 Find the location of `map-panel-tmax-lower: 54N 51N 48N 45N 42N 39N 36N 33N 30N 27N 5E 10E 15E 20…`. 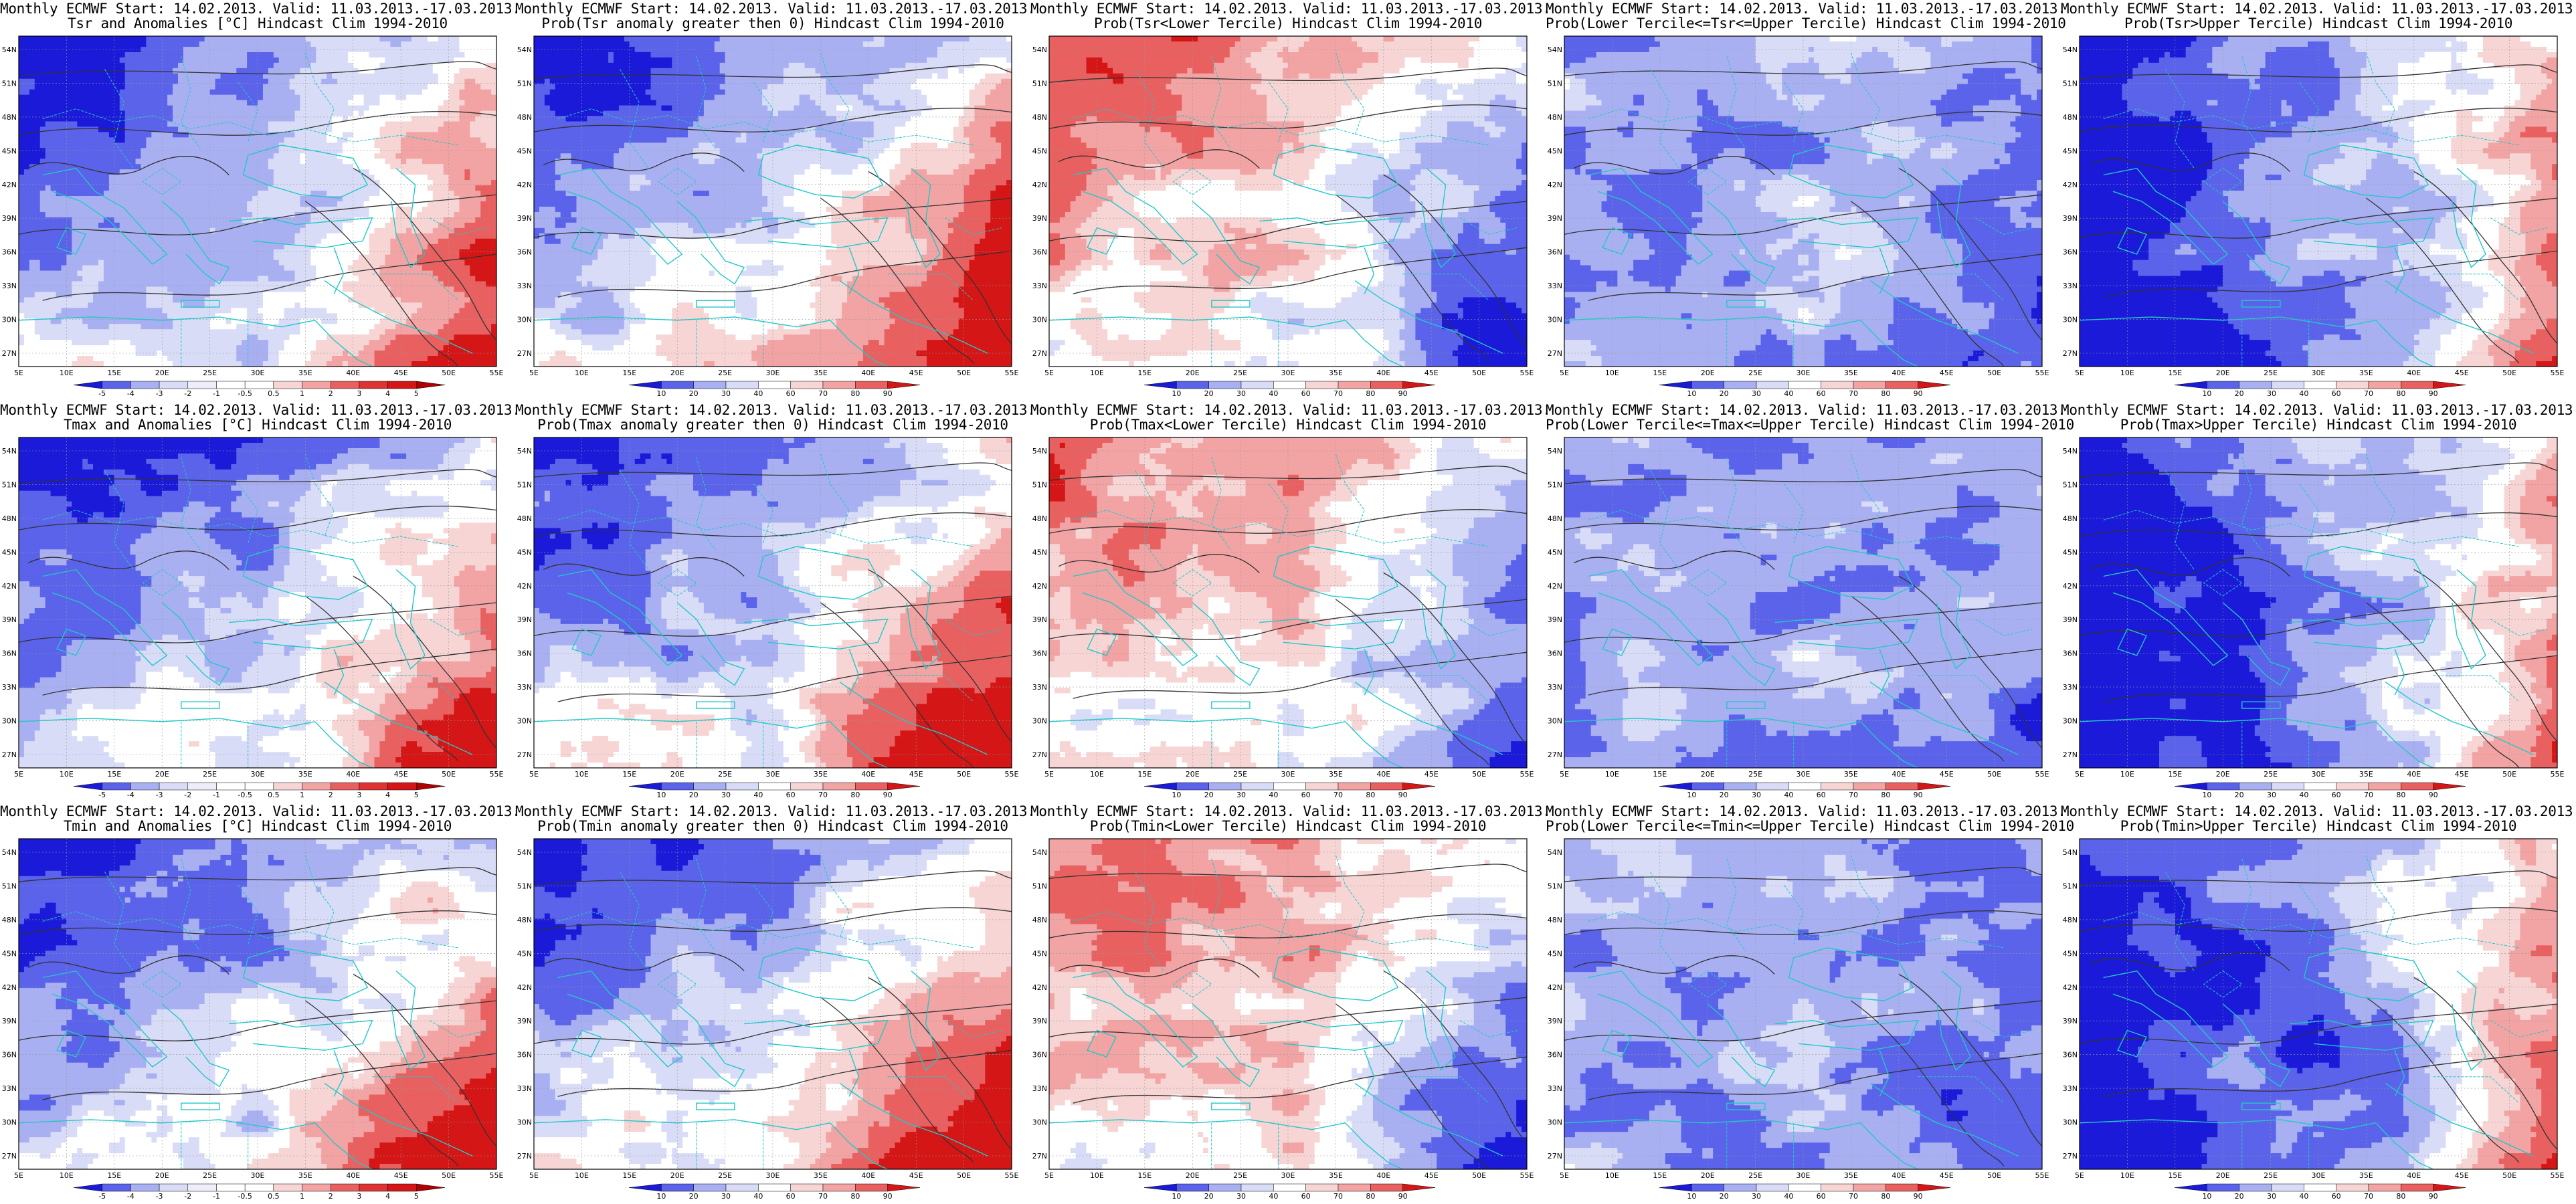

map-panel-tmax-lower: 54N 51N 48N 45N 42N 39N 36N 33N 30N 27N 5E 10E 15E 20… is located at coordinates (1288, 602).